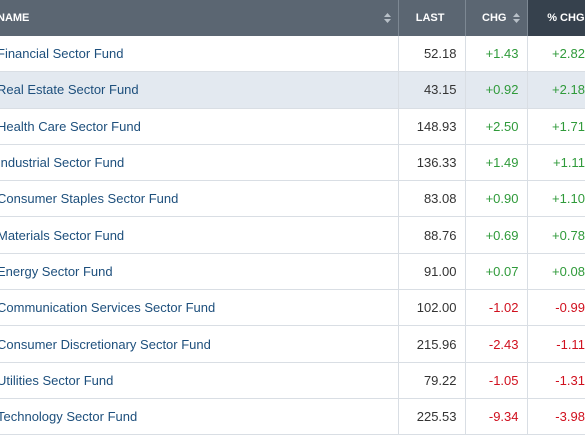  What do you see at coordinates (199, 380) in the screenshot?
I see `fund-name: Utilities Sector Fund` at bounding box center [199, 380].